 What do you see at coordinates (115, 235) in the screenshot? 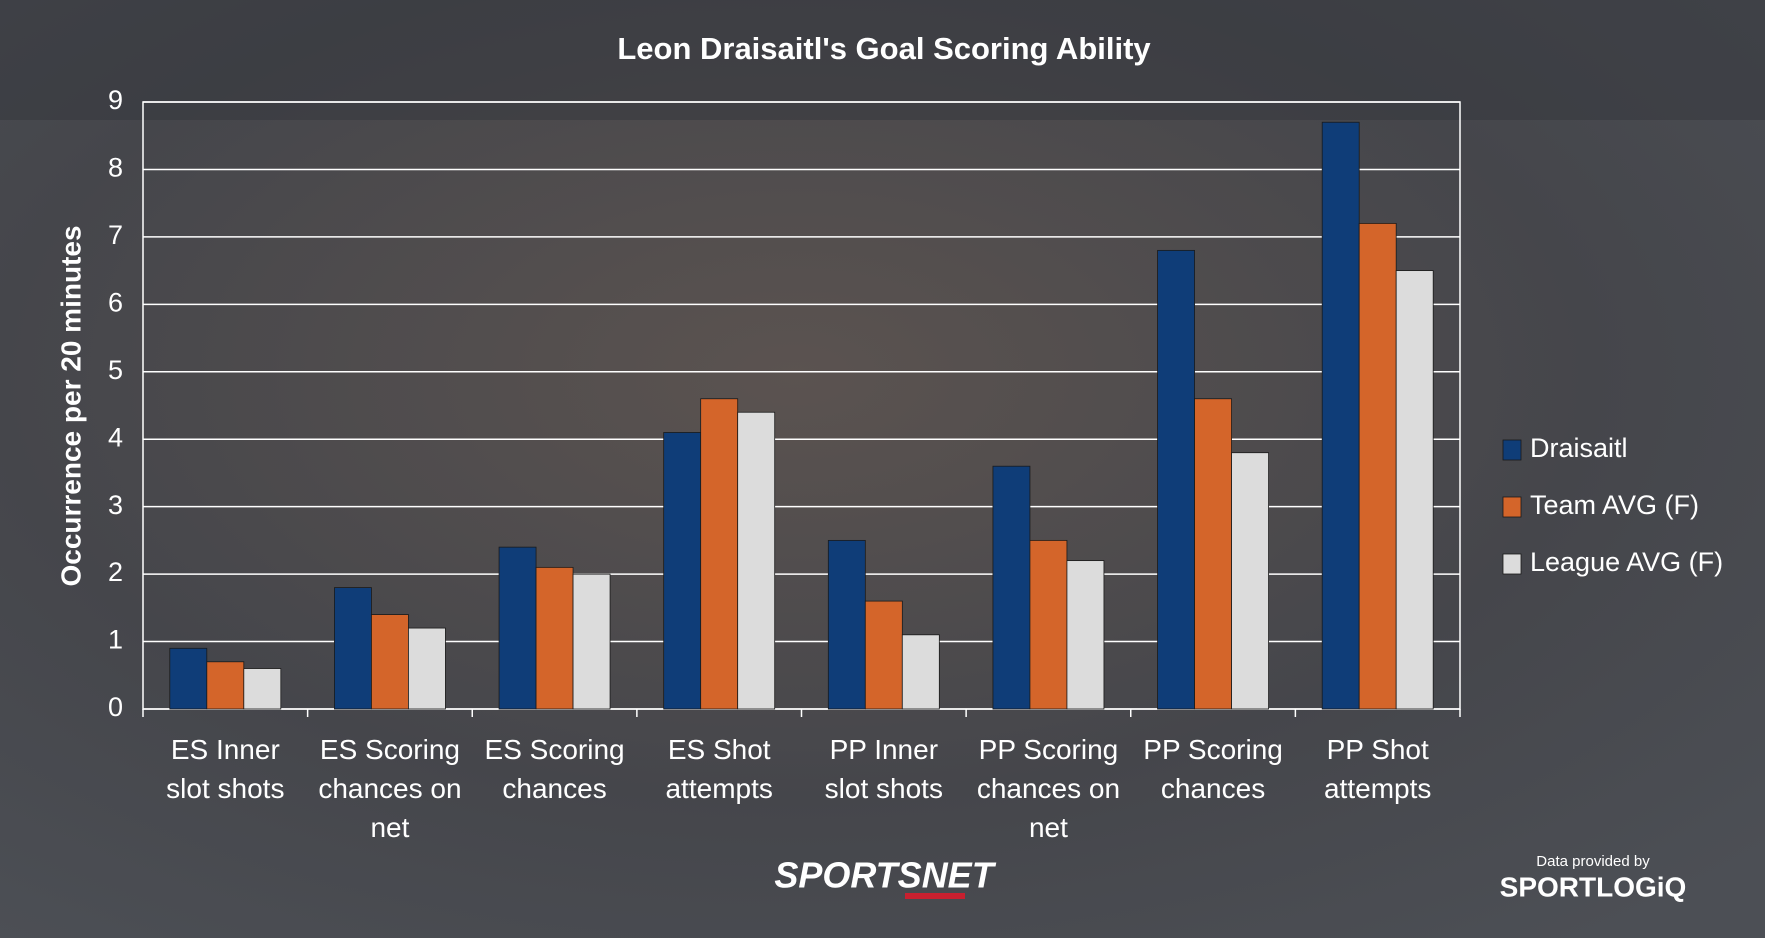
I see `y-tick-label: 7` at bounding box center [115, 235].